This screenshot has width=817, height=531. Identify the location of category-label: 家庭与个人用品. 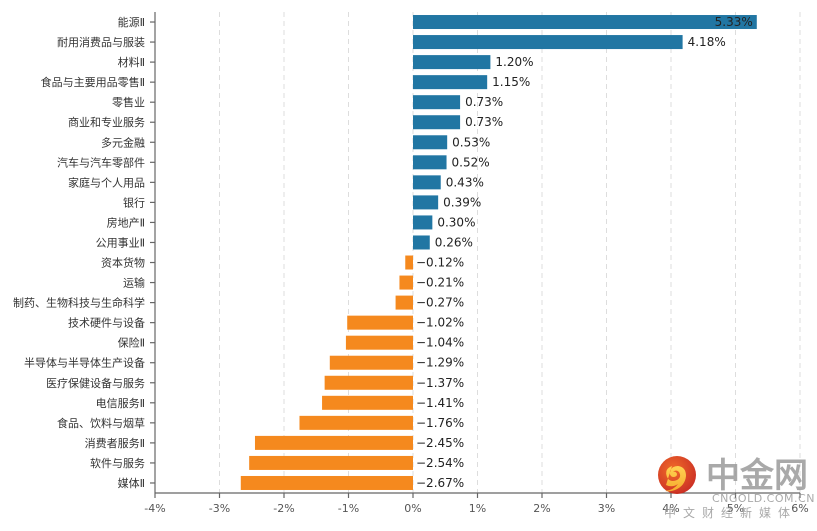
(106, 182).